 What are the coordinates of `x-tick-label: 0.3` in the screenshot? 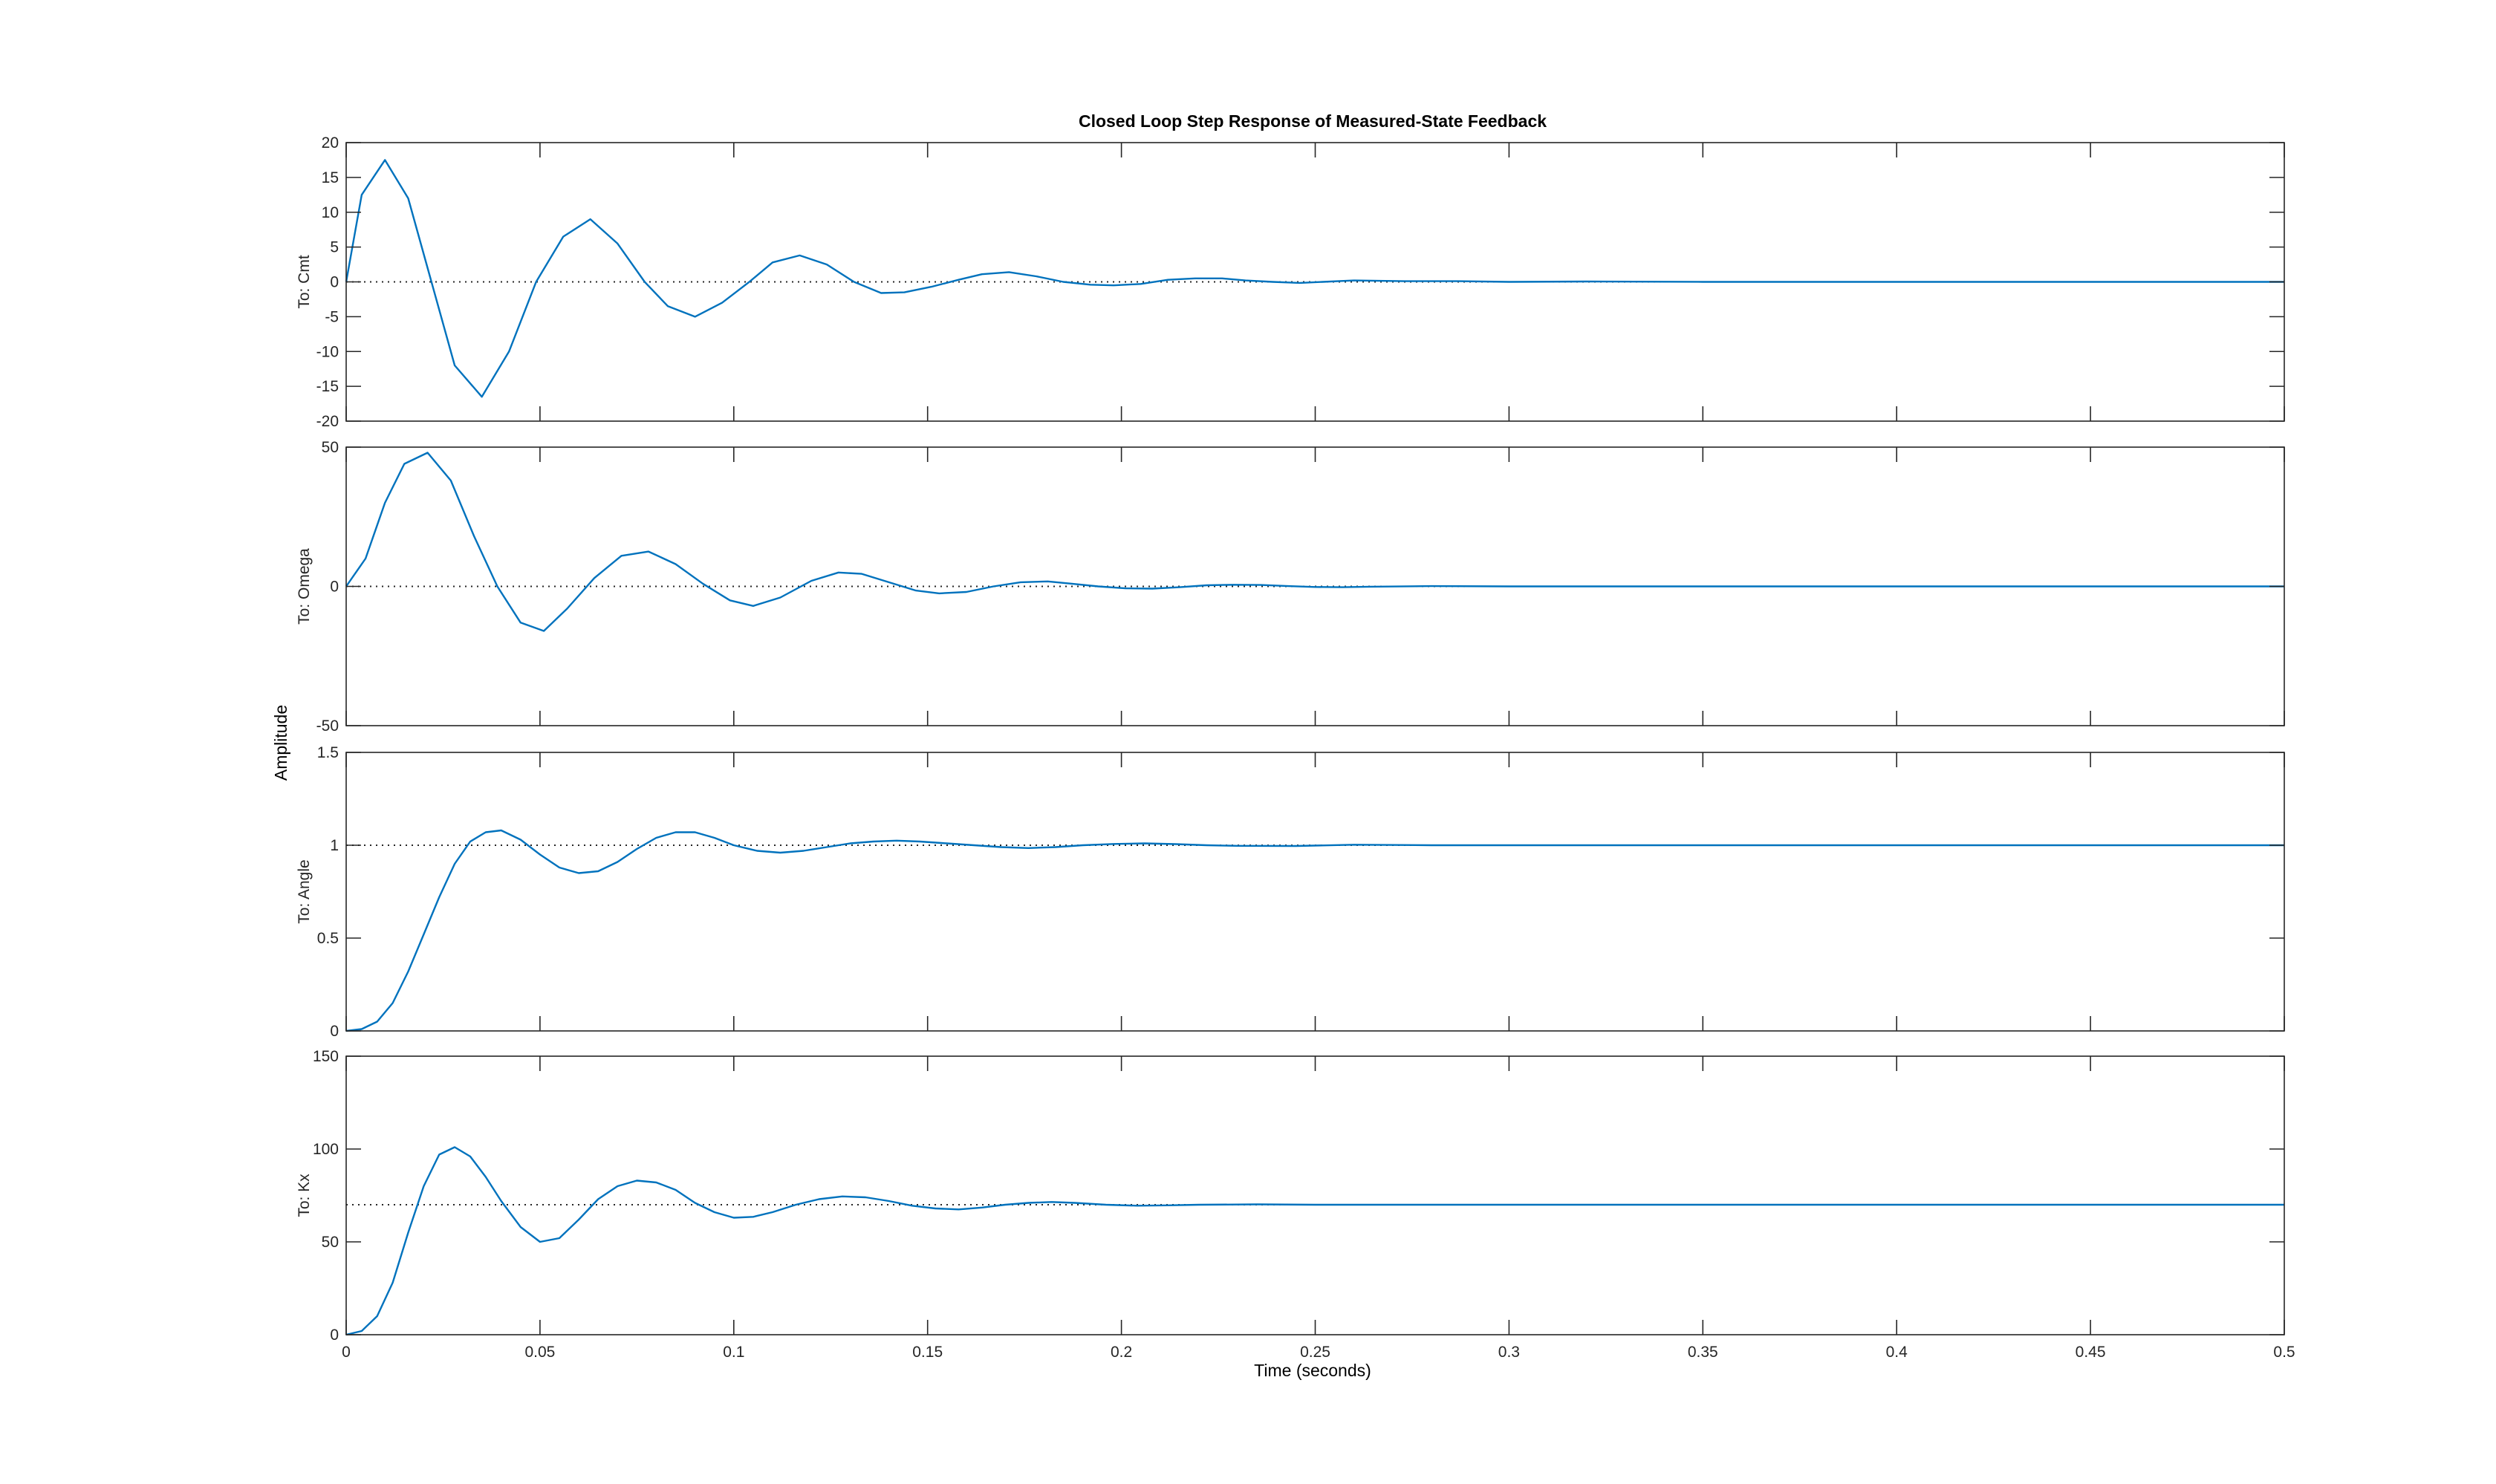 It's located at (1509, 1352).